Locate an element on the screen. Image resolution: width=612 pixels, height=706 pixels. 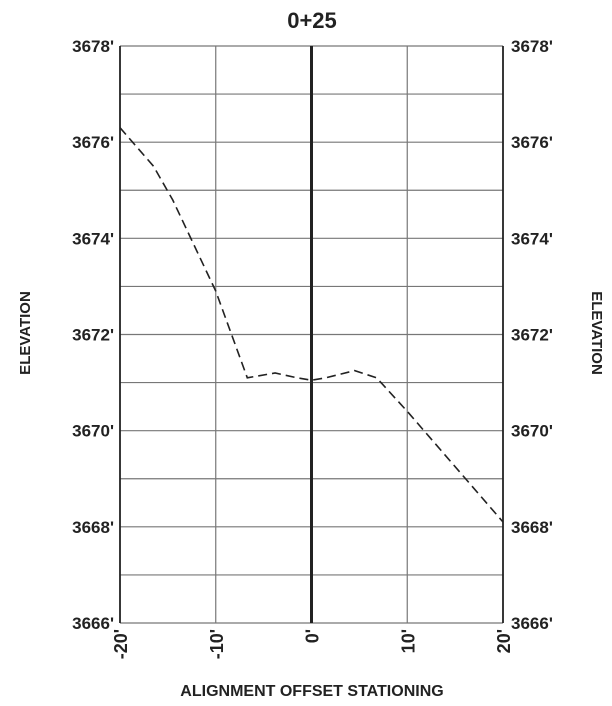
x-axis-label: ALIGNMENT OFFSET STATIONING is located at coordinates (311, 691).